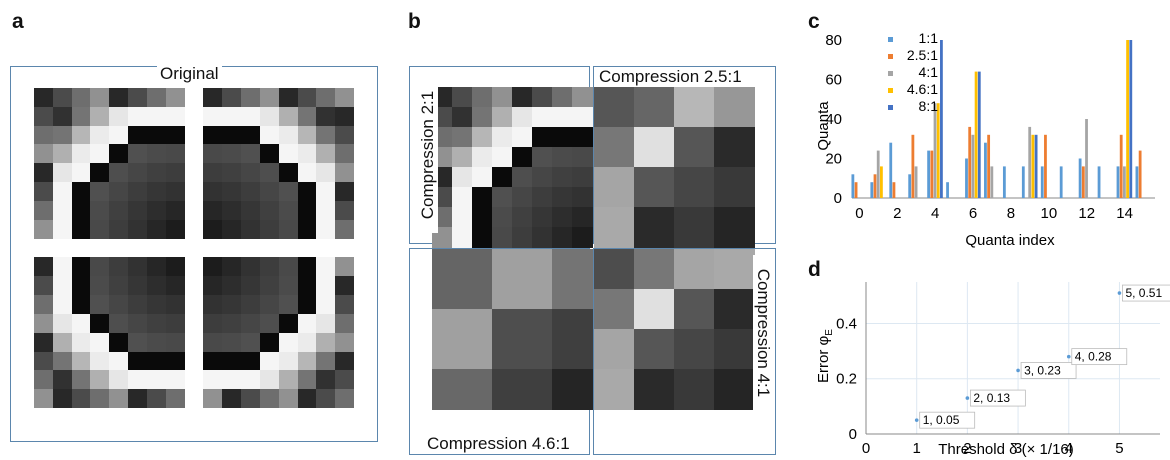 The image size is (1170, 460). I want to click on d-xtick-label: 2, so click(967, 448).